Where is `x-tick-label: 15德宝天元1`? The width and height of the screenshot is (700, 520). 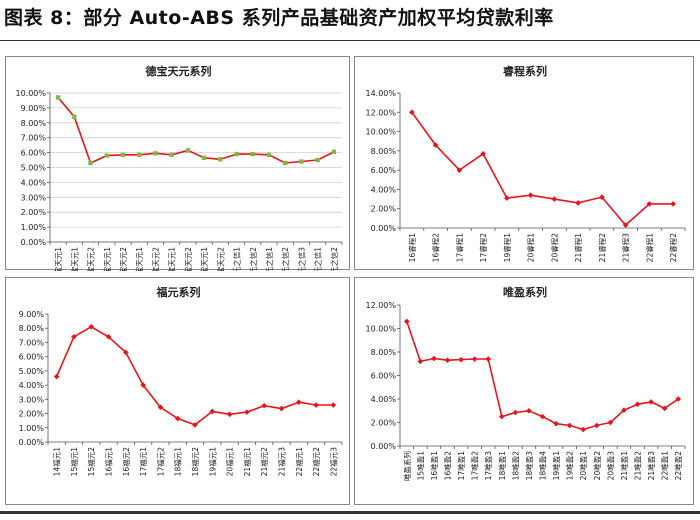 x-tick-label: 15德宝天元1 is located at coordinates (74, 259).